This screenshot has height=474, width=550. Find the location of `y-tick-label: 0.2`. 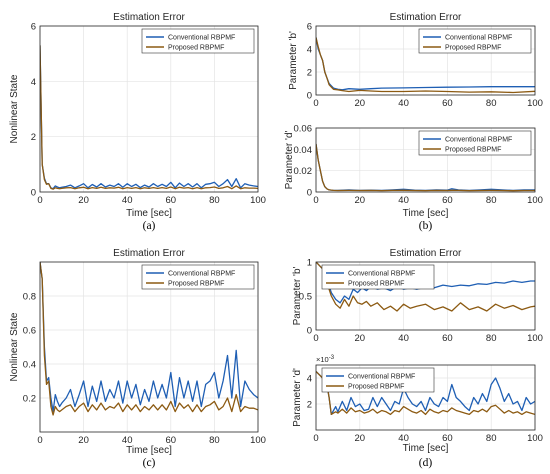

y-tick-label: 0.2 is located at coordinates (29, 399).